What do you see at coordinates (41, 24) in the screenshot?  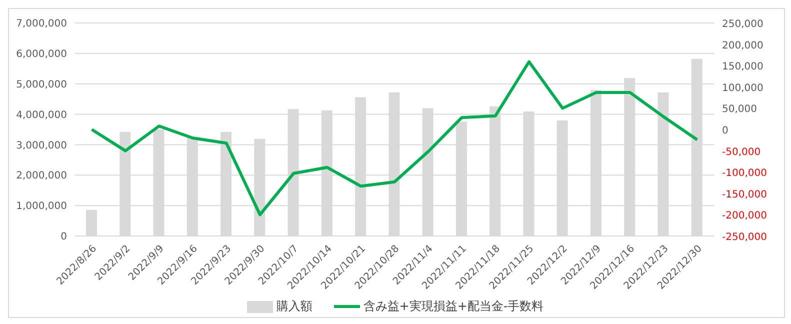 I see `y-tick-label: 7,000,000` at bounding box center [41, 24].